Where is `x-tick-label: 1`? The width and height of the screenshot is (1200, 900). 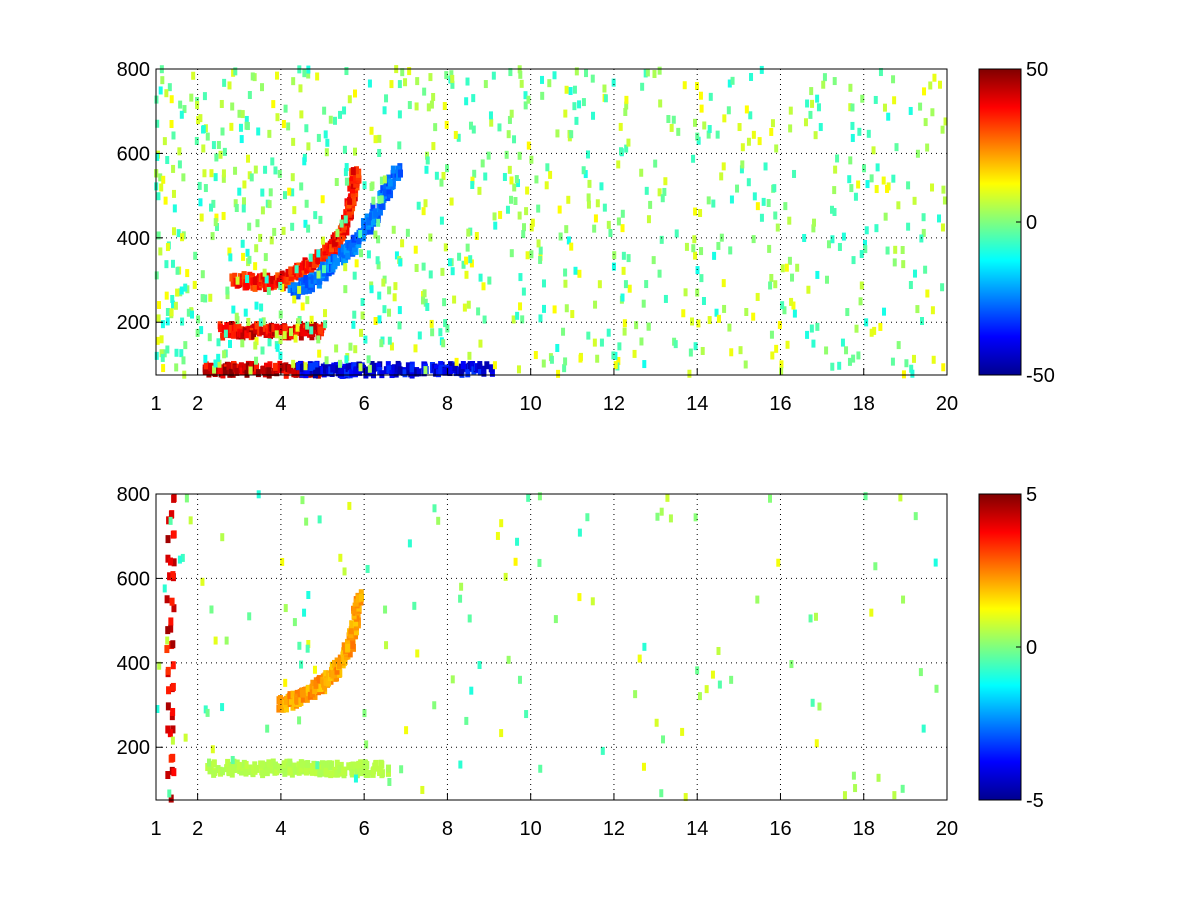
x-tick-label: 1 is located at coordinates (155, 404).